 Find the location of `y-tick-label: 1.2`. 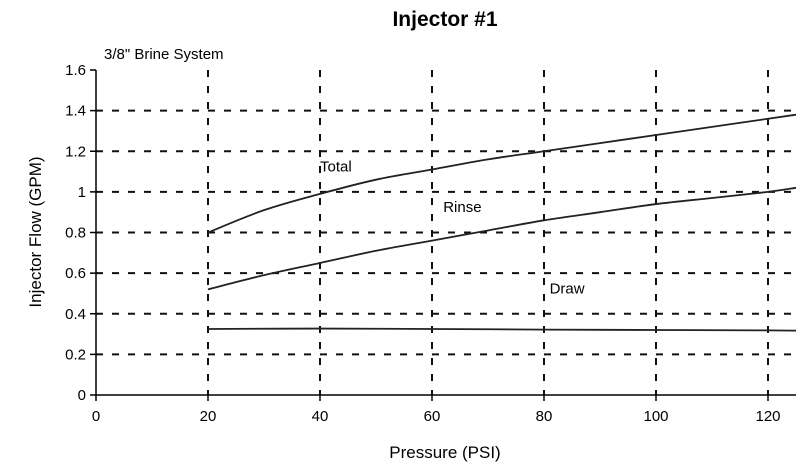

y-tick-label: 1.2 is located at coordinates (75, 151).